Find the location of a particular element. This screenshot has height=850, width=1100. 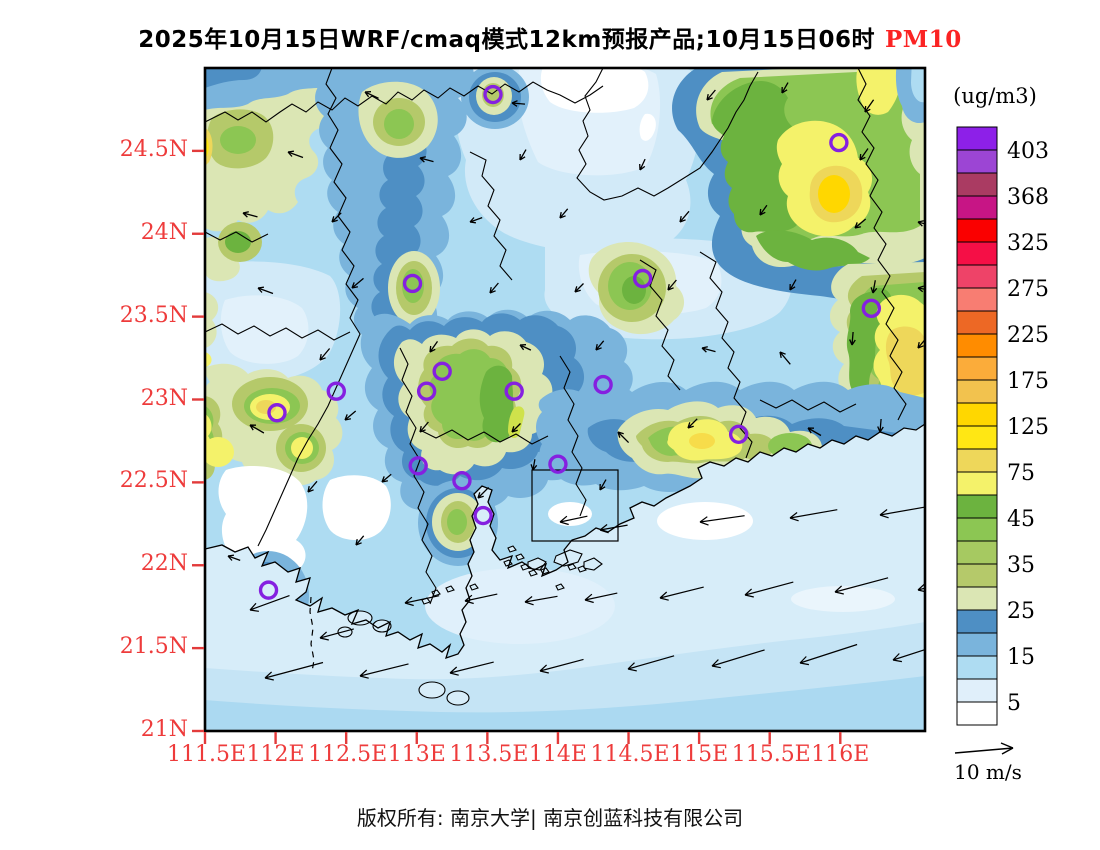

lat-axis-label: 23.5N is located at coordinates (153, 315).